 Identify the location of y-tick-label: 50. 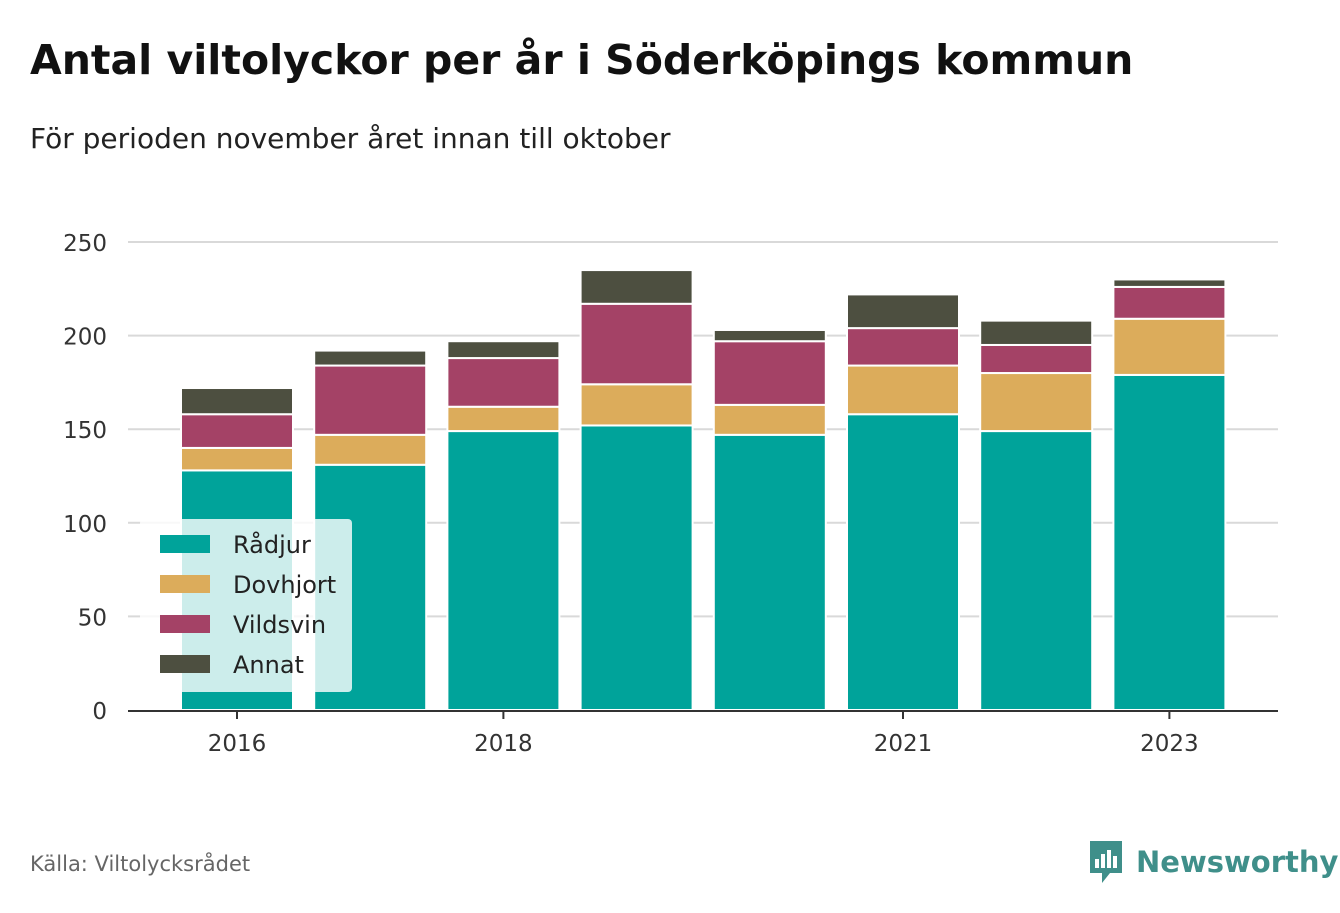
(92, 618).